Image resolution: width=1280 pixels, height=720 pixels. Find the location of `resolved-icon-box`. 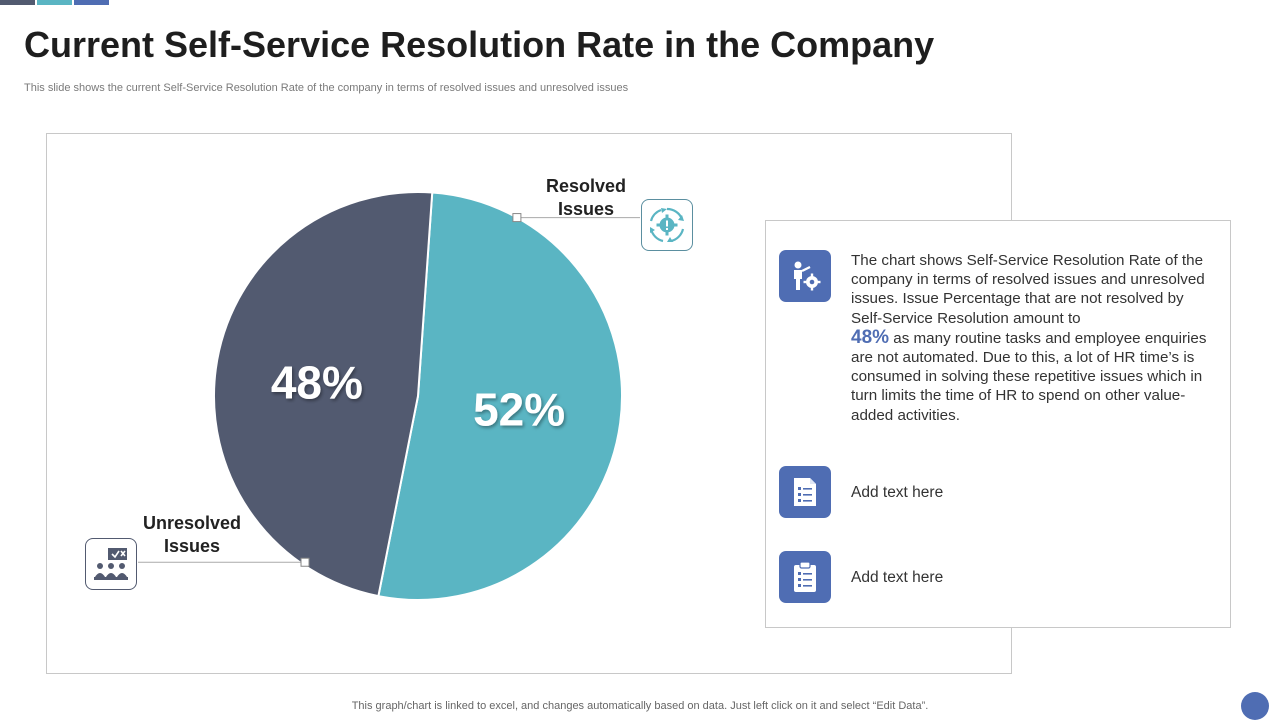

resolved-icon-box is located at coordinates (667, 225).